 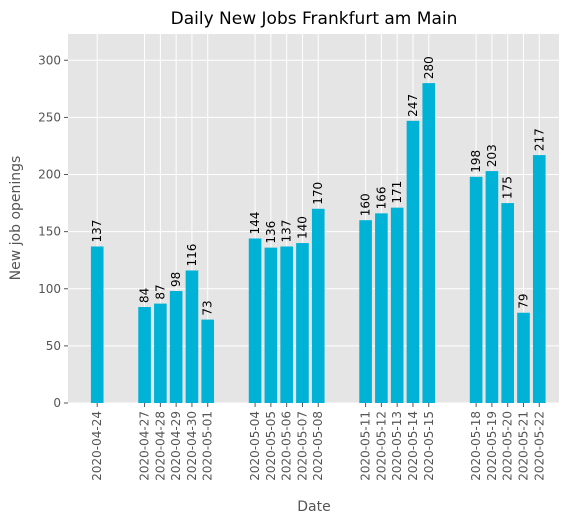 What do you see at coordinates (413, 105) in the screenshot?
I see `data-label: 247` at bounding box center [413, 105].